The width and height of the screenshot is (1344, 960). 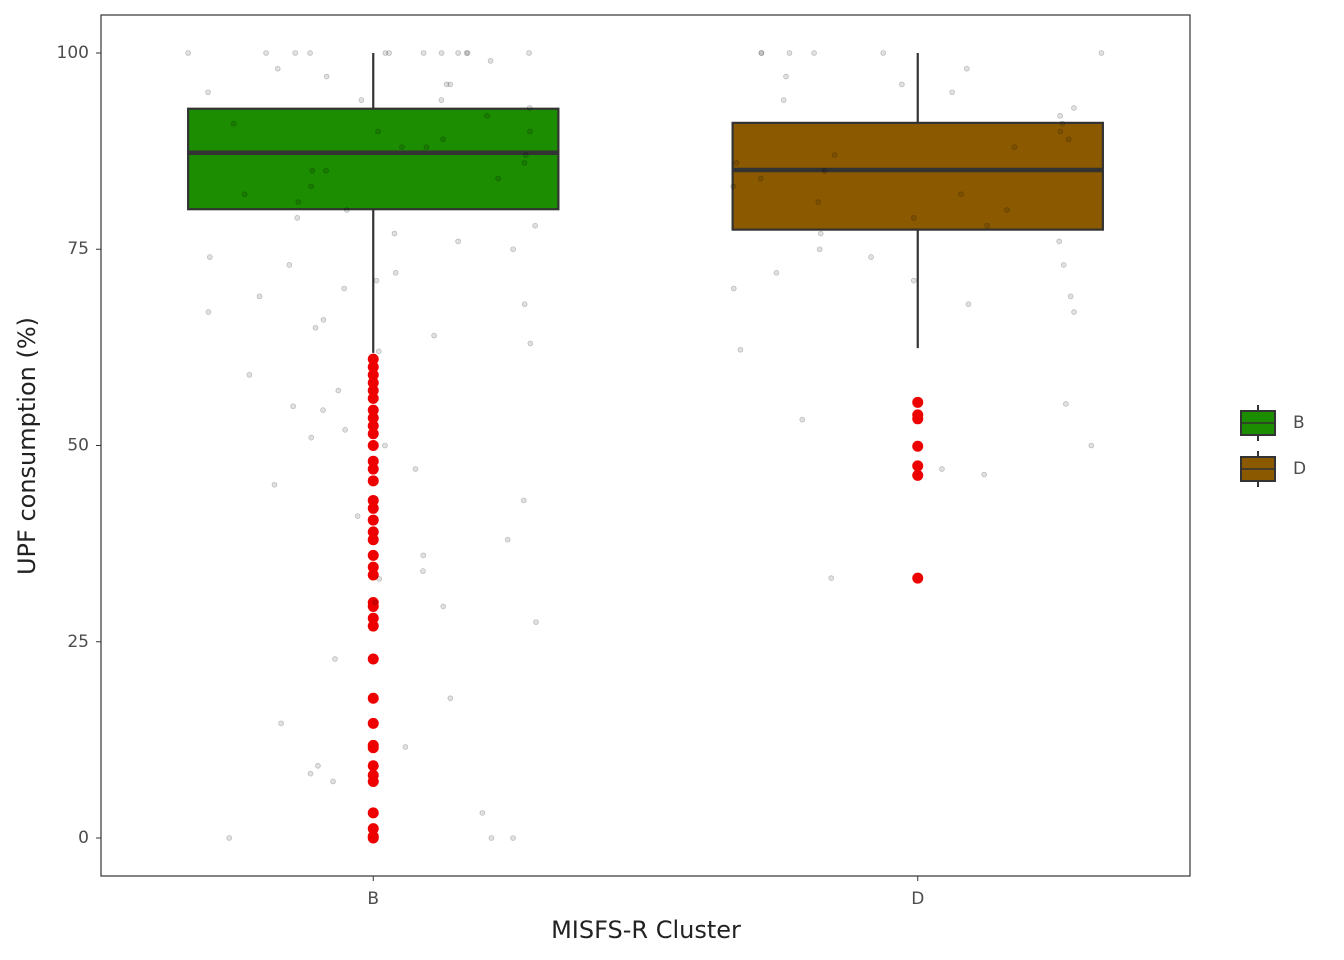 What do you see at coordinates (83, 838) in the screenshot?
I see `y-tick-label: 0` at bounding box center [83, 838].